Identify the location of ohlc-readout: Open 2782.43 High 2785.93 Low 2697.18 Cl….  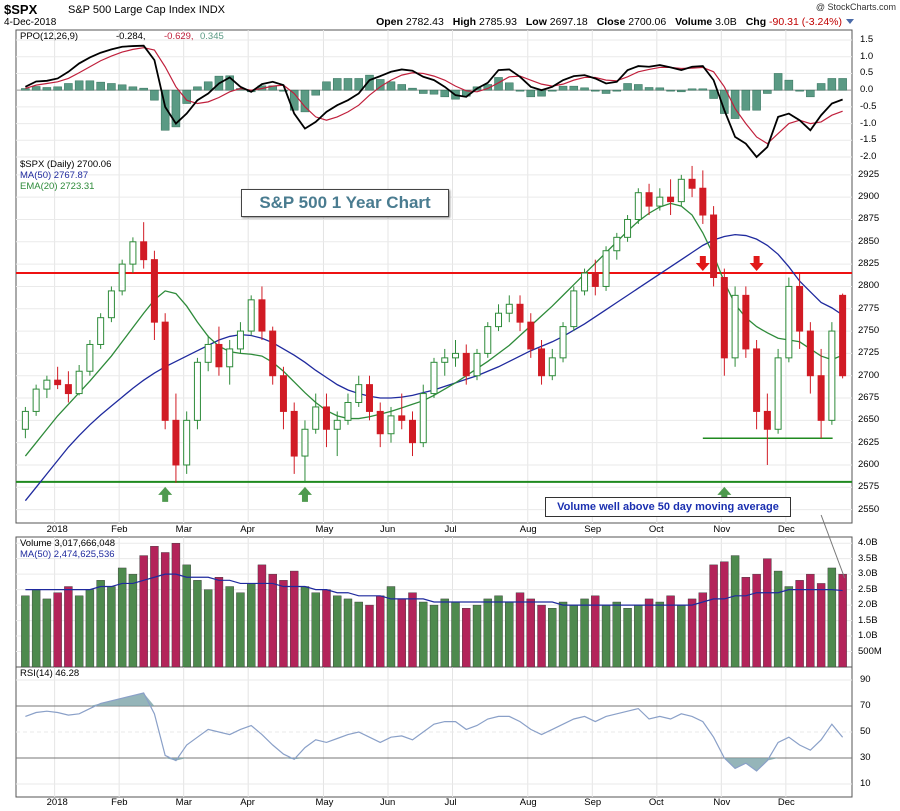
(609, 22).